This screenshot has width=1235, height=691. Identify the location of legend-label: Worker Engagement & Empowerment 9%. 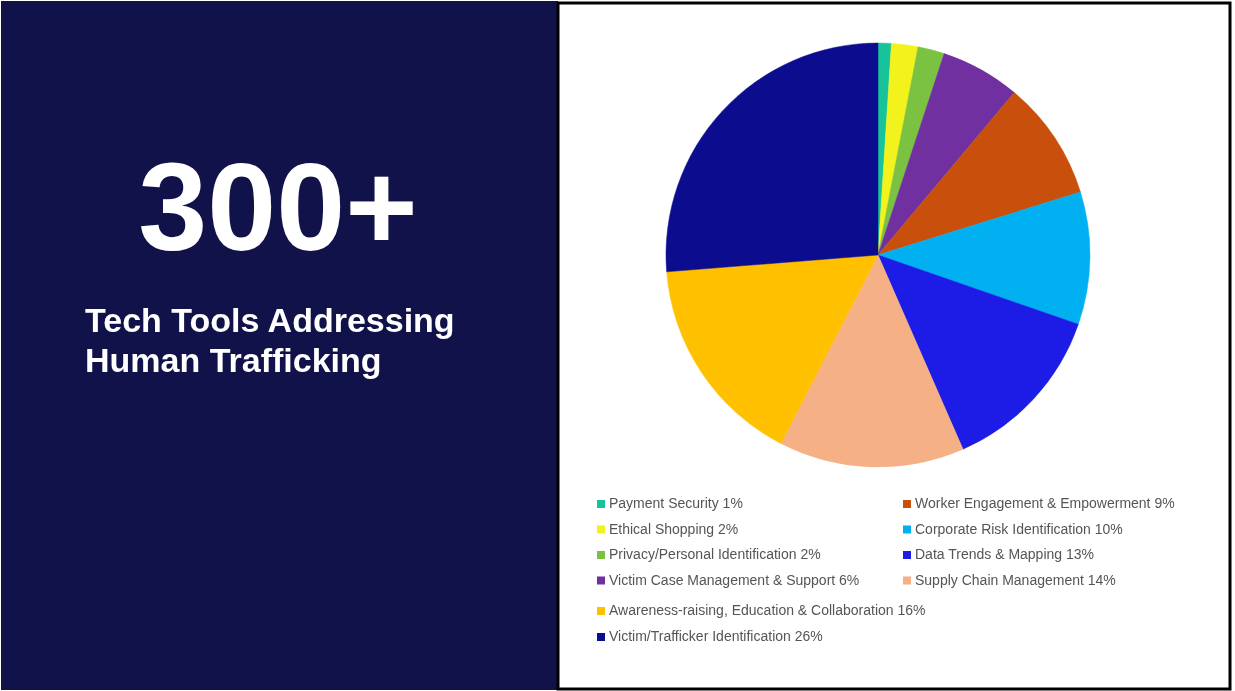
(1045, 503).